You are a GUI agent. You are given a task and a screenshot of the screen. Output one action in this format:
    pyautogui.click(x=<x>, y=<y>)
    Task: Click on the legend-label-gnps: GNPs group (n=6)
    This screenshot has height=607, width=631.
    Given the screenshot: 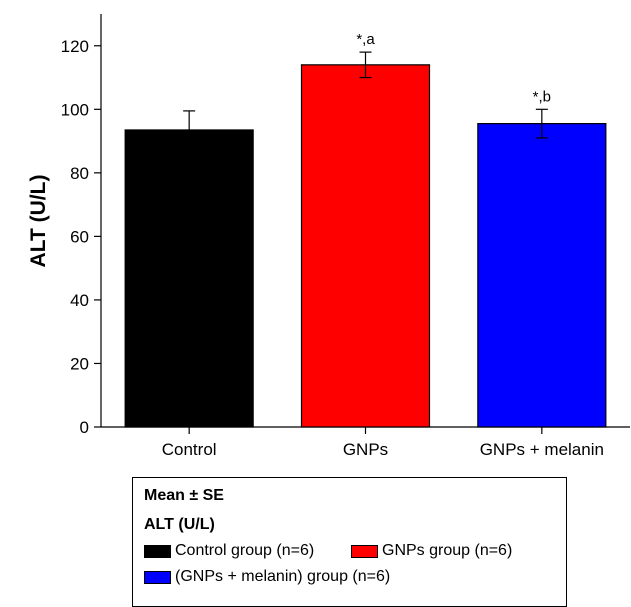 What is the action you would take?
    pyautogui.click(x=447, y=550)
    